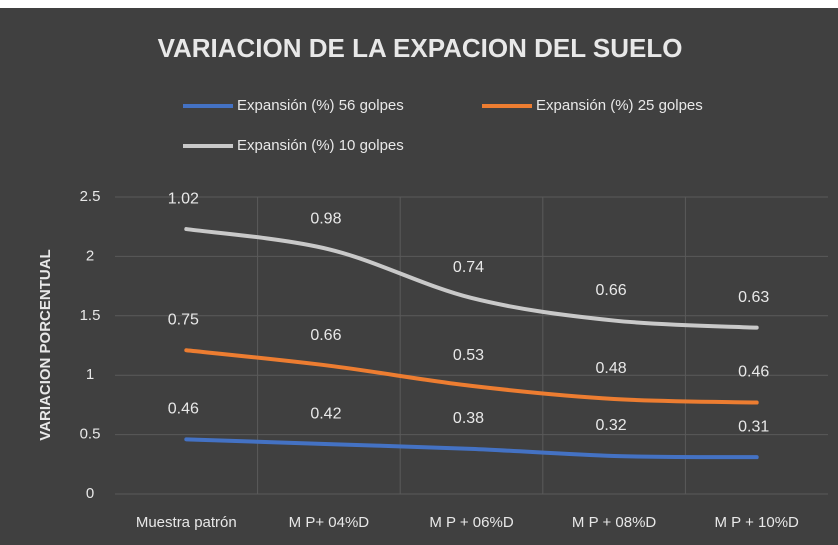 This screenshot has width=838, height=545. I want to click on data-label: 0.53, so click(468, 355).